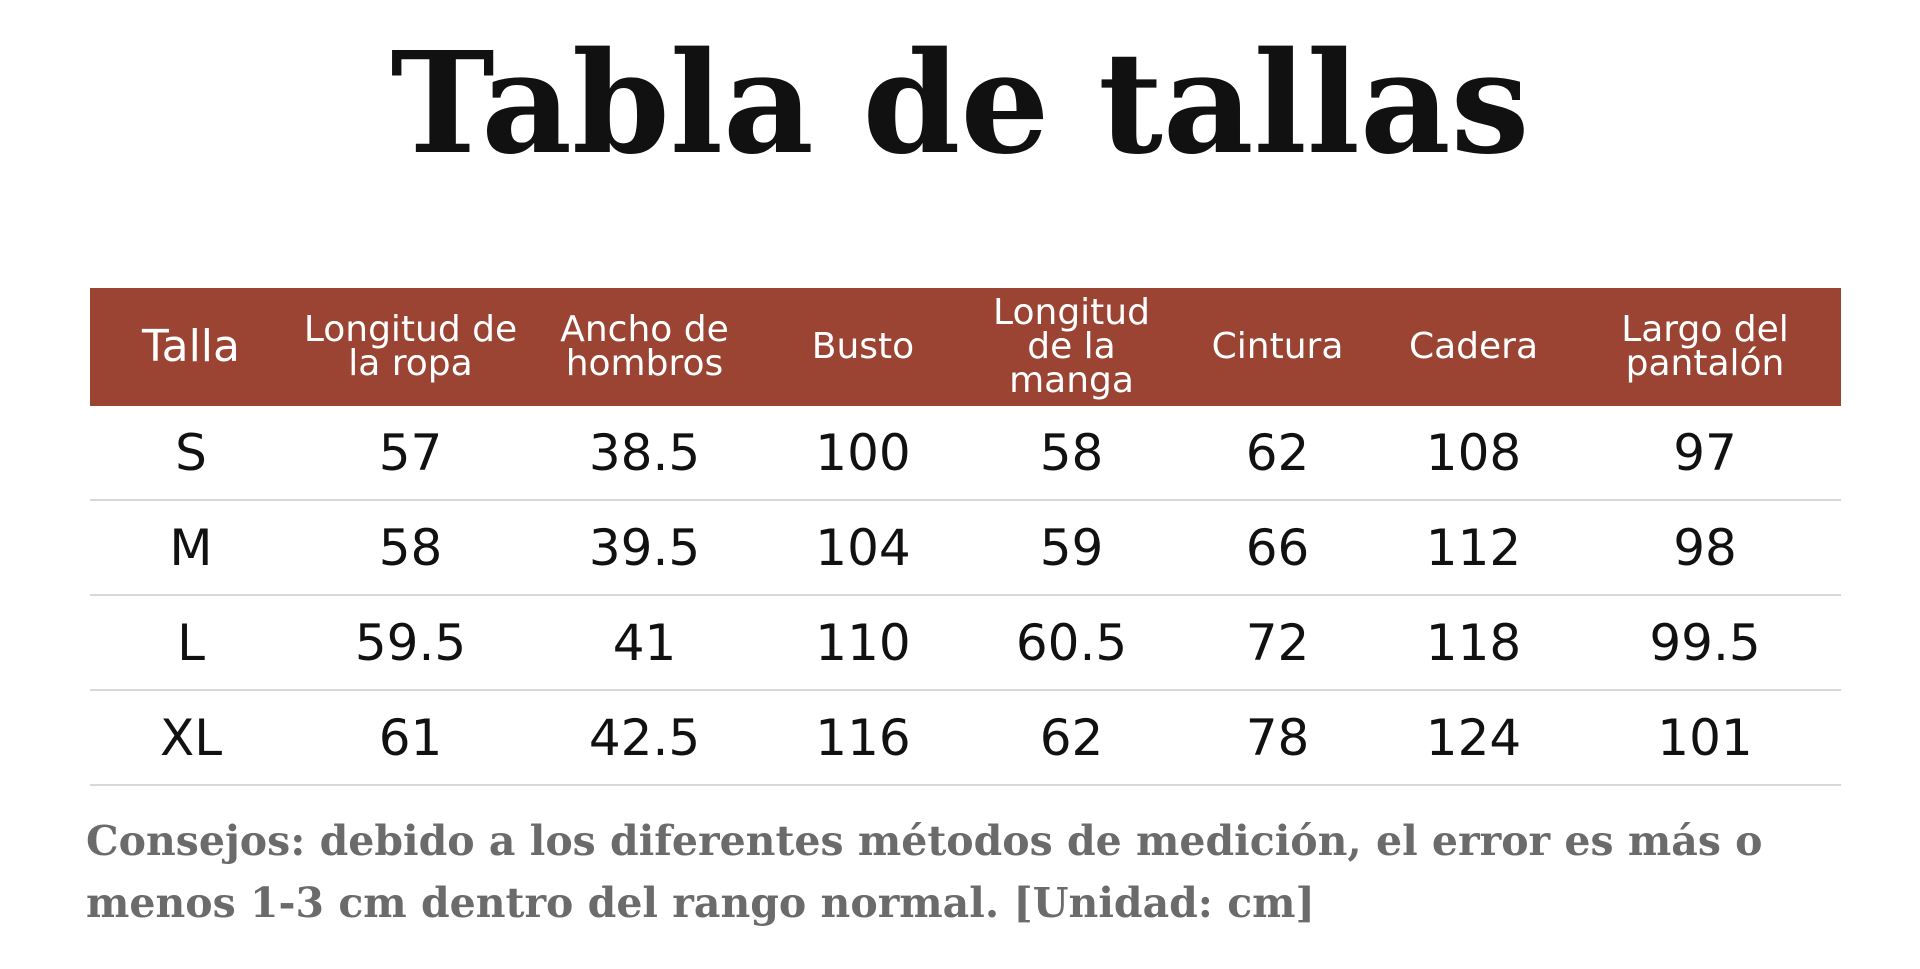 Image resolution: width=1920 pixels, height=969 pixels. I want to click on cell: 99.5, so click(1705, 643).